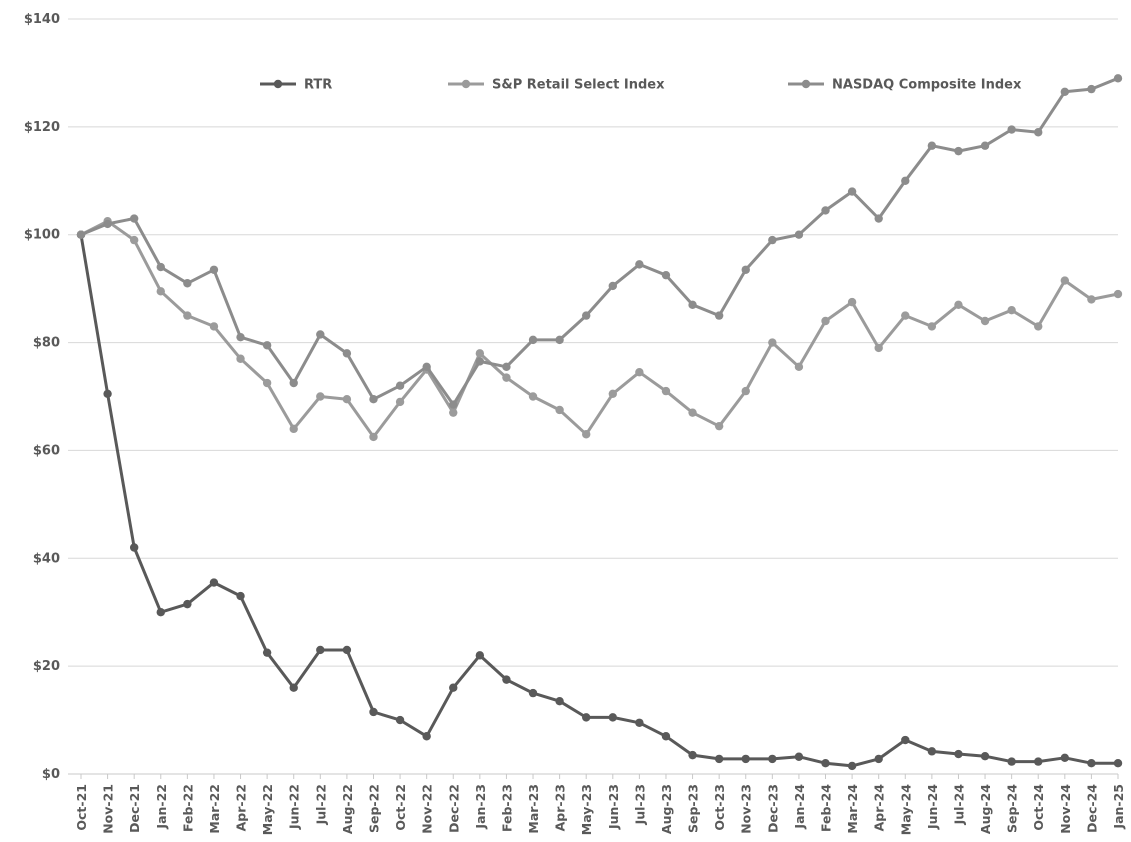  What do you see at coordinates (347, 809) in the screenshot?
I see `x-tick-label: Aug-22` at bounding box center [347, 809].